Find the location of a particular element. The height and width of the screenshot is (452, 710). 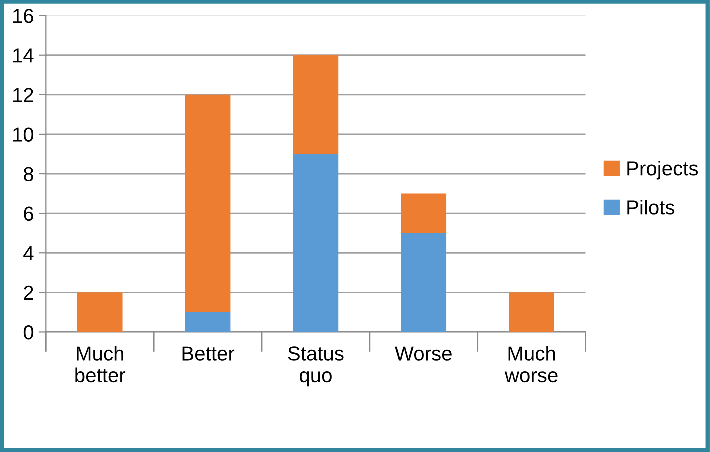

legend-label: Pilots is located at coordinates (651, 207).